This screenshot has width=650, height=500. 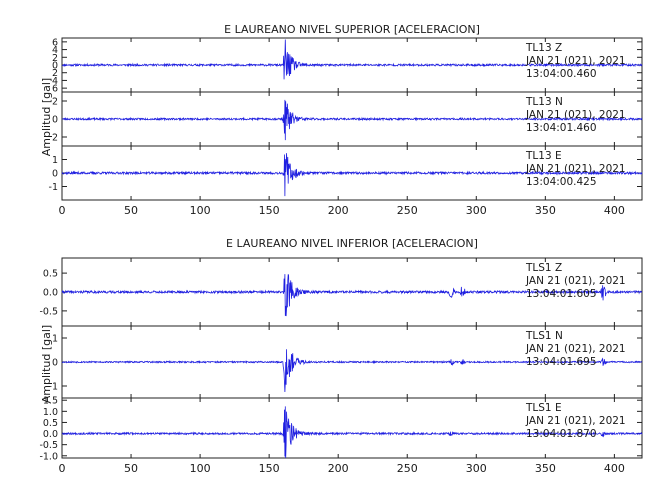 I want to click on waveform-tl13-e, so click(x=352, y=175).